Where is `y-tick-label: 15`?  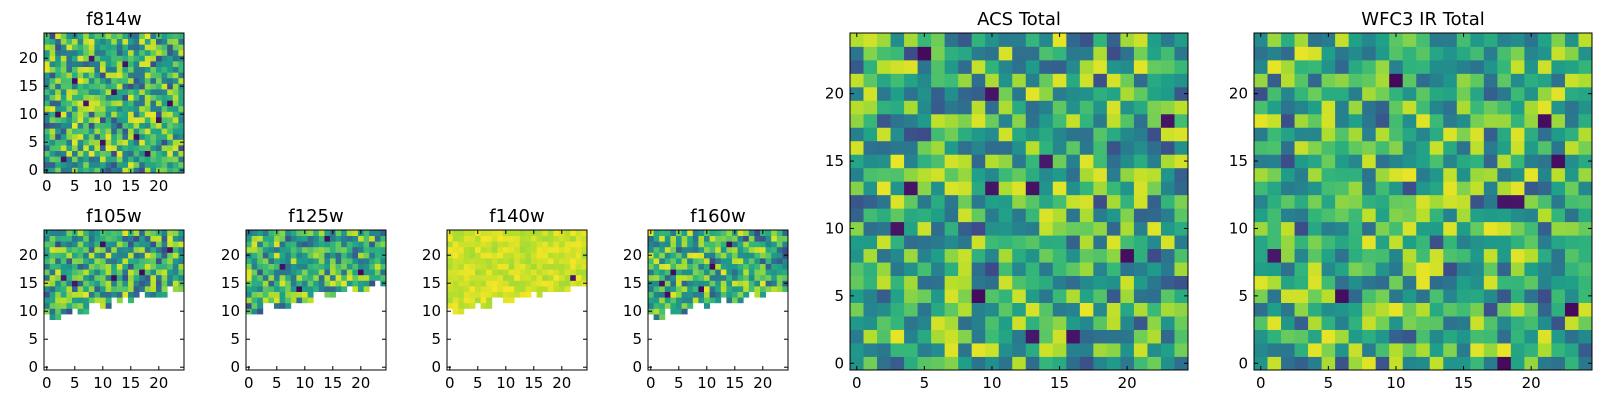 y-tick-label: 15 is located at coordinates (28, 283).